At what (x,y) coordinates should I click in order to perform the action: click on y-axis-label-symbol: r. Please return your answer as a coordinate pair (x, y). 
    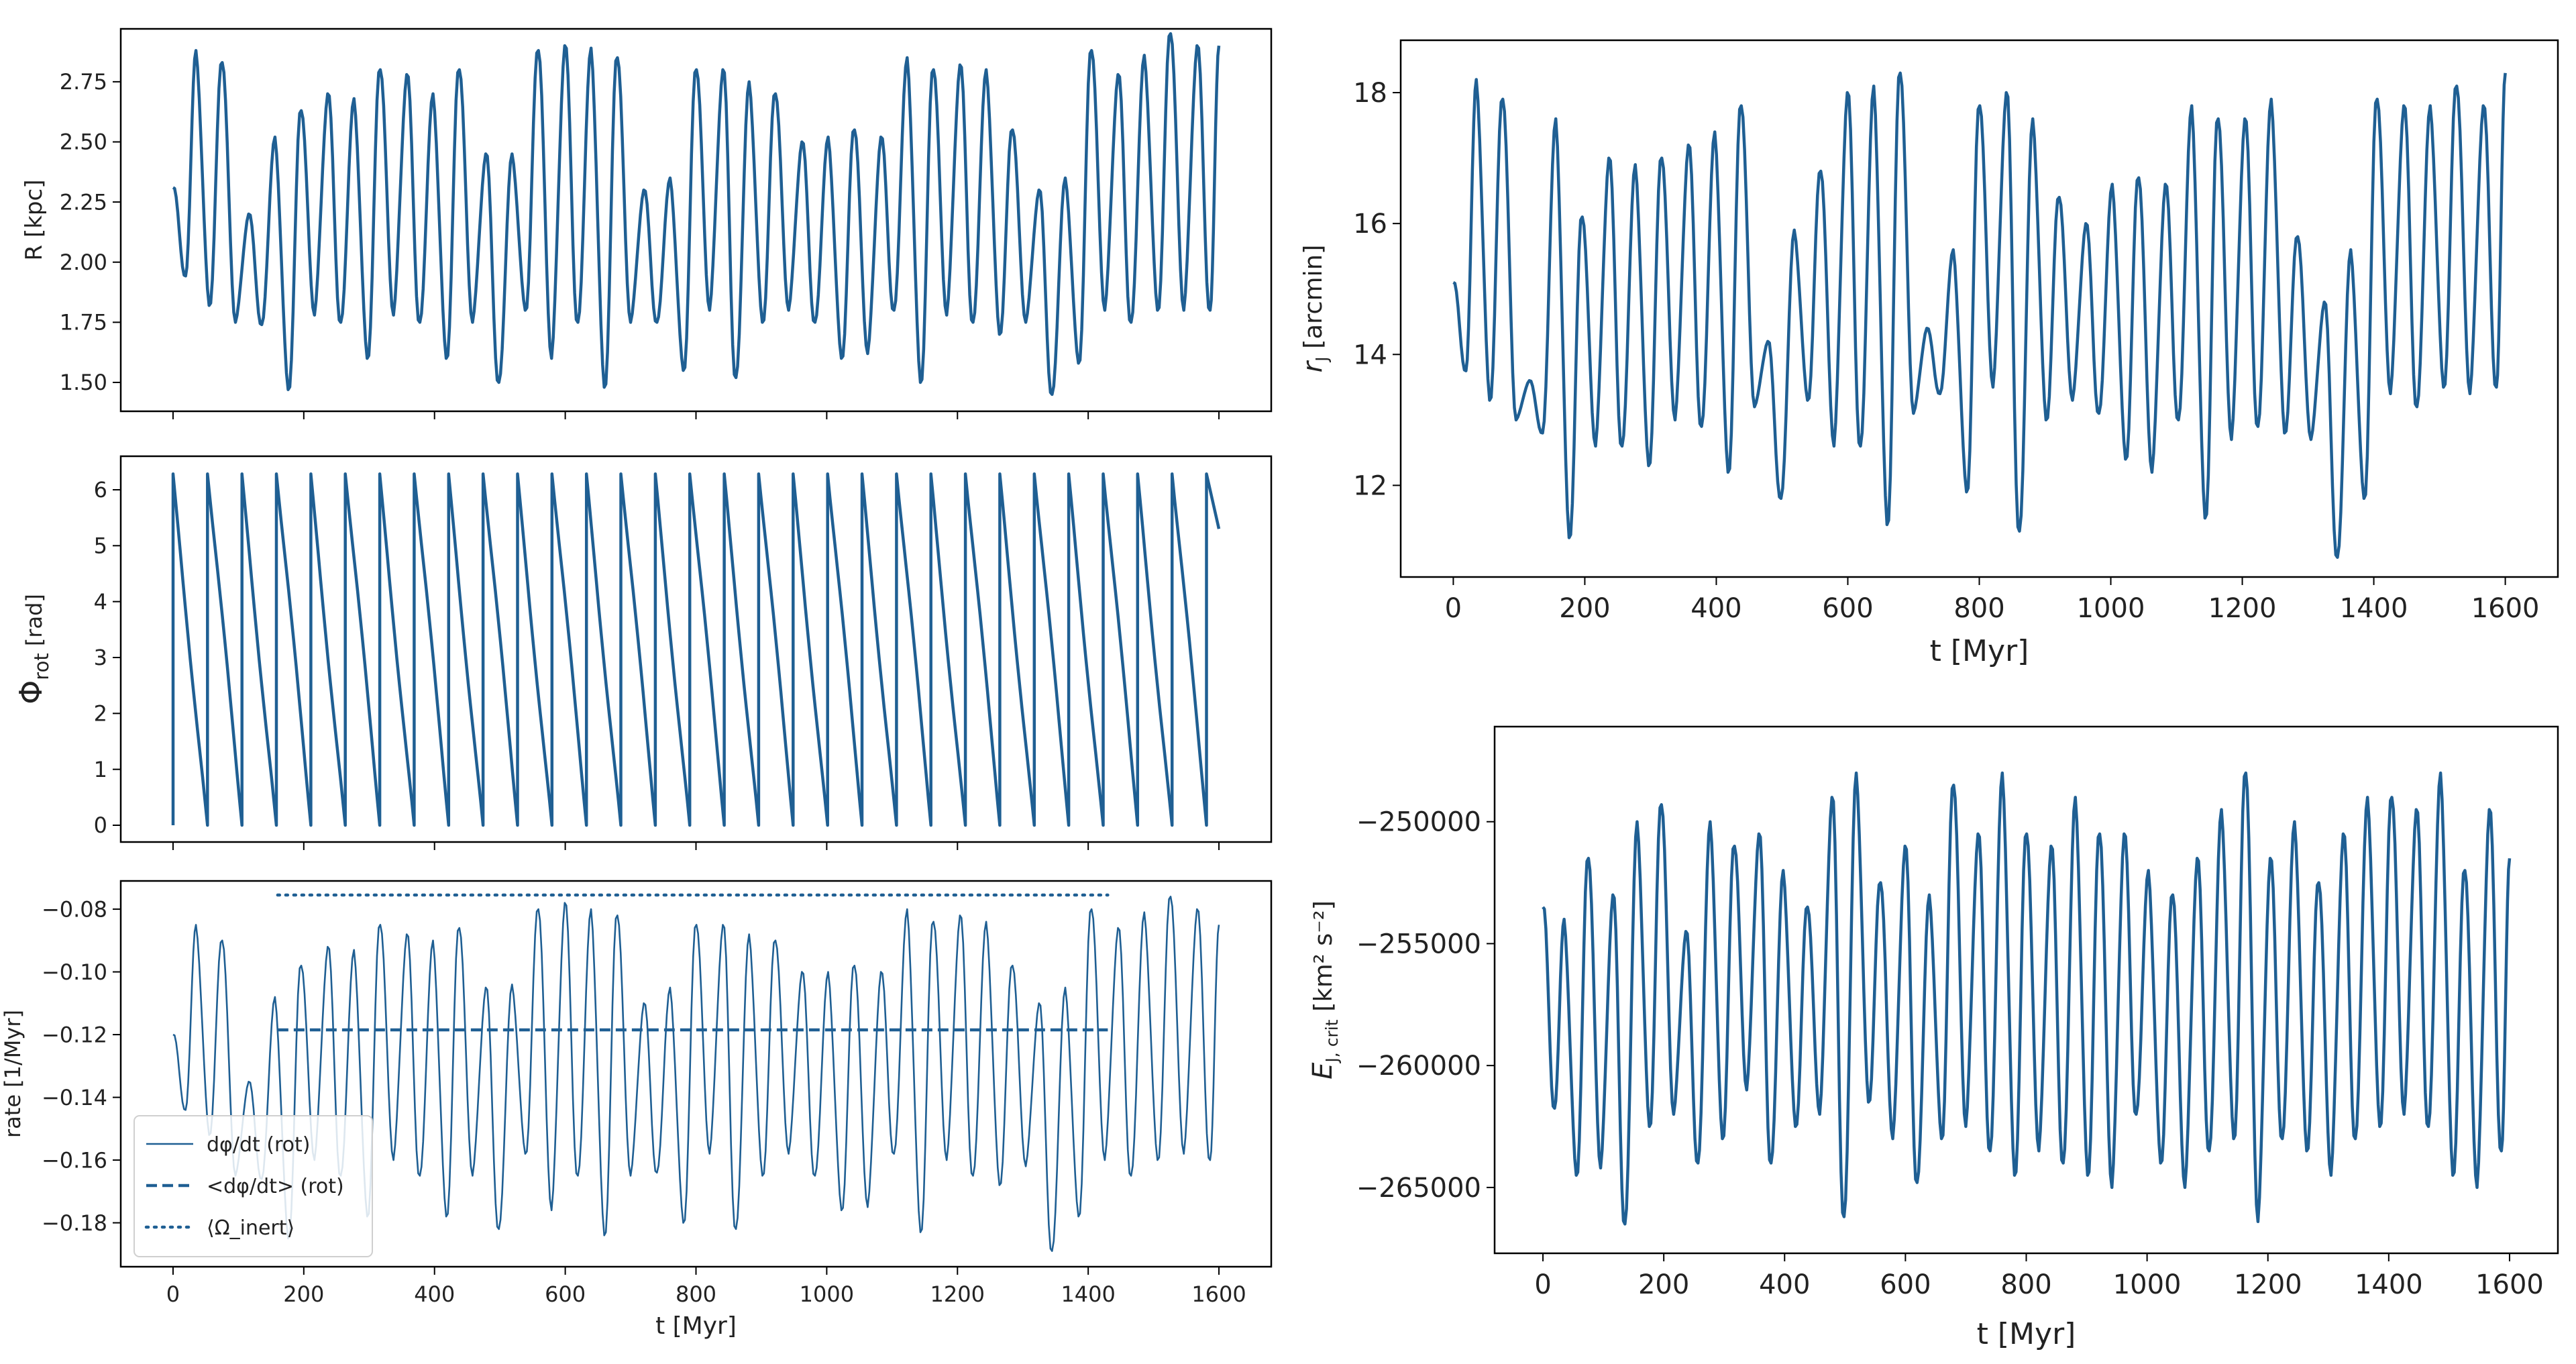
    Looking at the image, I should click on (1312, 366).